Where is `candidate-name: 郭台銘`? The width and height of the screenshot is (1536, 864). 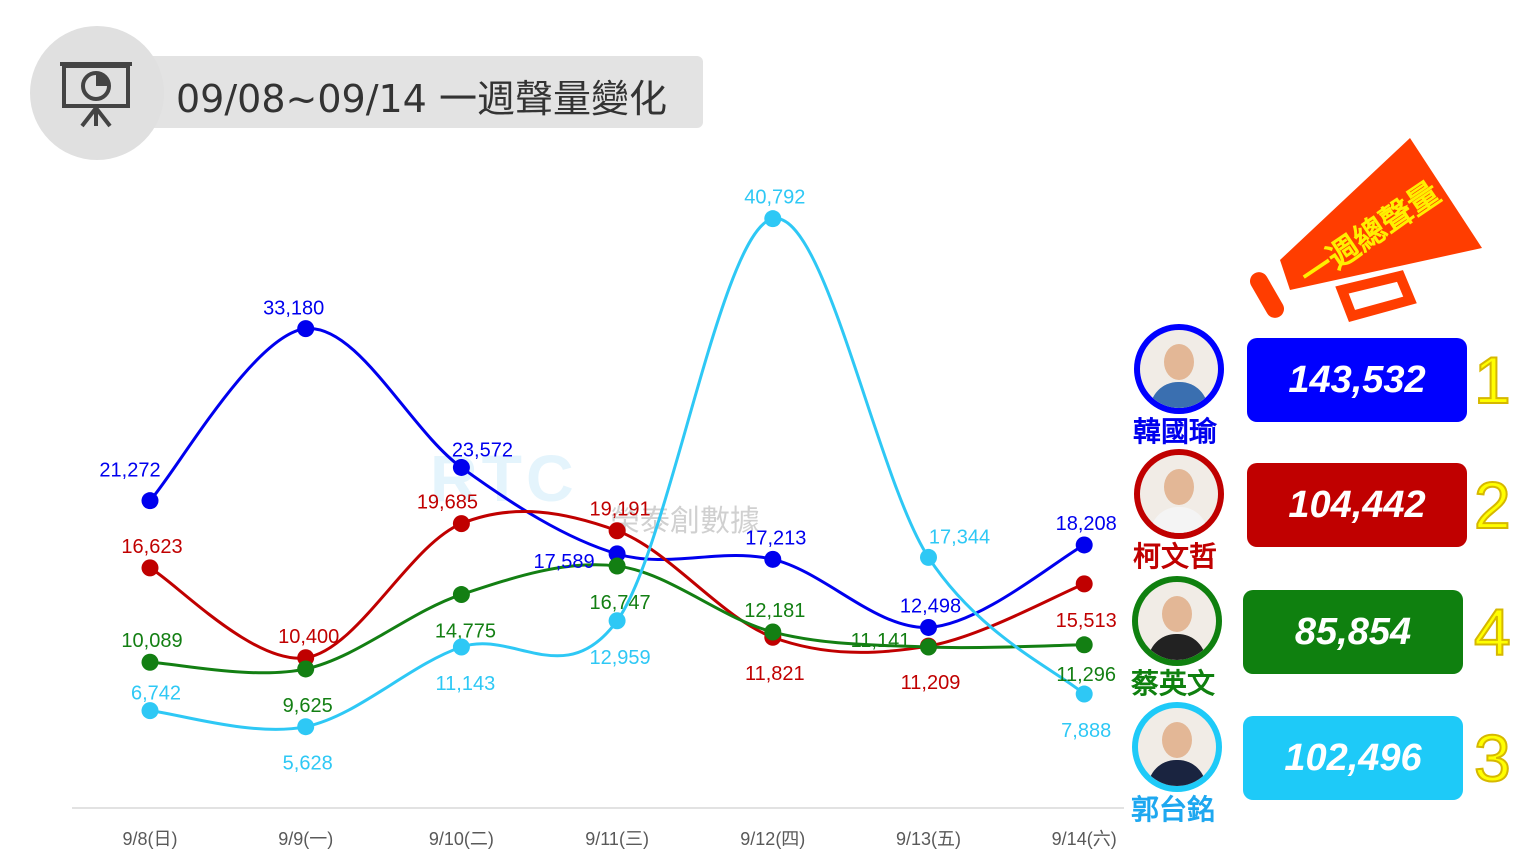 candidate-name: 郭台銘 is located at coordinates (1173, 809).